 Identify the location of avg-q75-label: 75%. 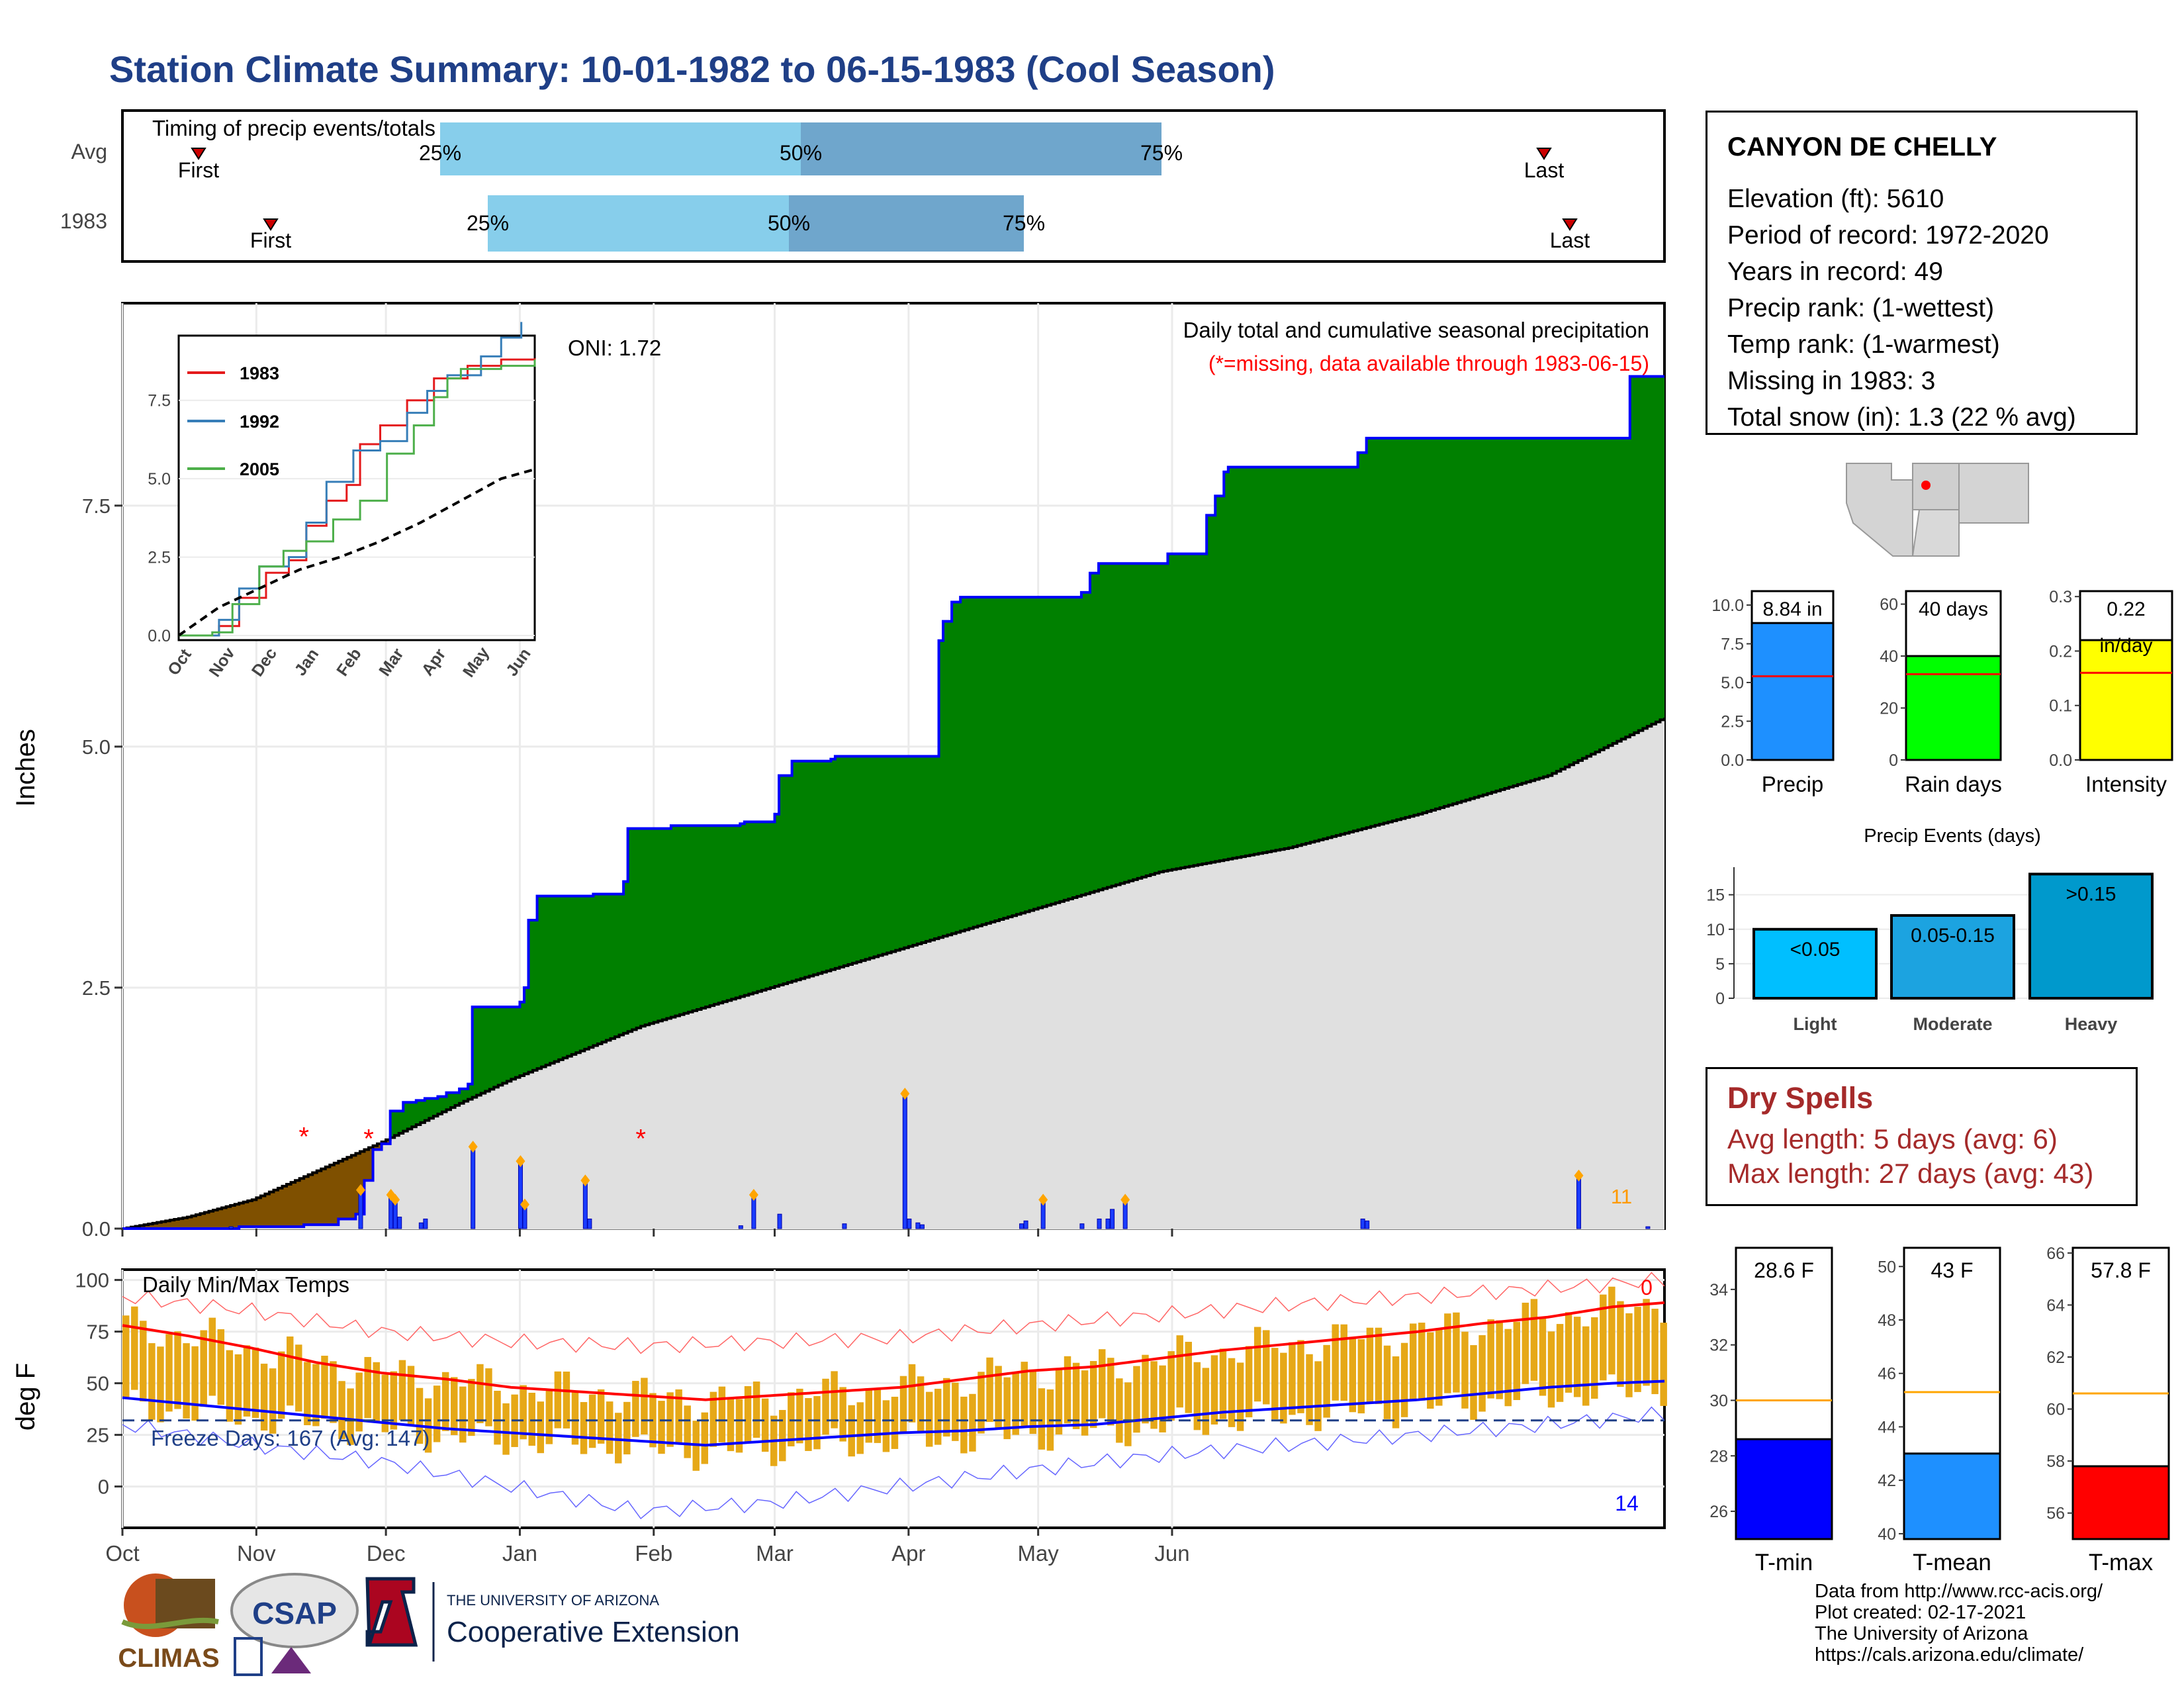
(1161, 153).